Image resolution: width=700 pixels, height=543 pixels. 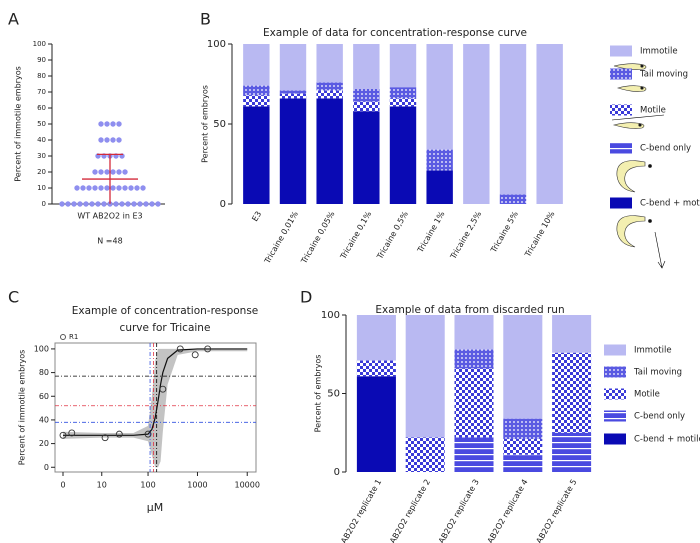 What do you see at coordinates (459, 510) in the screenshot?
I see `x-tick-label: AB2O2 replicate 3` at bounding box center [459, 510].